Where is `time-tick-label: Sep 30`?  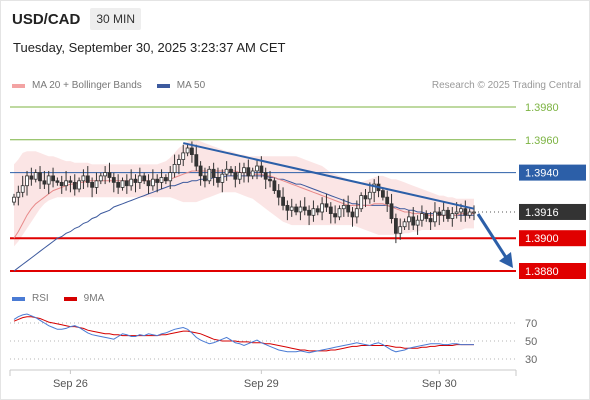
time-tick-label: Sep 30 is located at coordinates (439, 384).